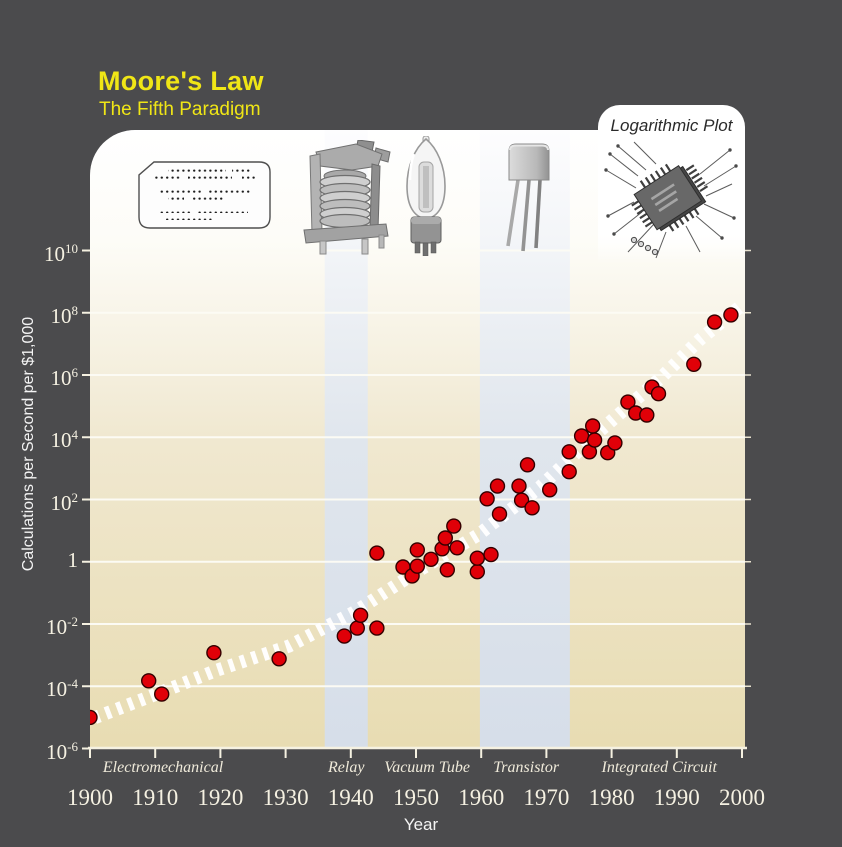 The image size is (842, 847). I want to click on y-tick-label: 10², so click(64, 502).